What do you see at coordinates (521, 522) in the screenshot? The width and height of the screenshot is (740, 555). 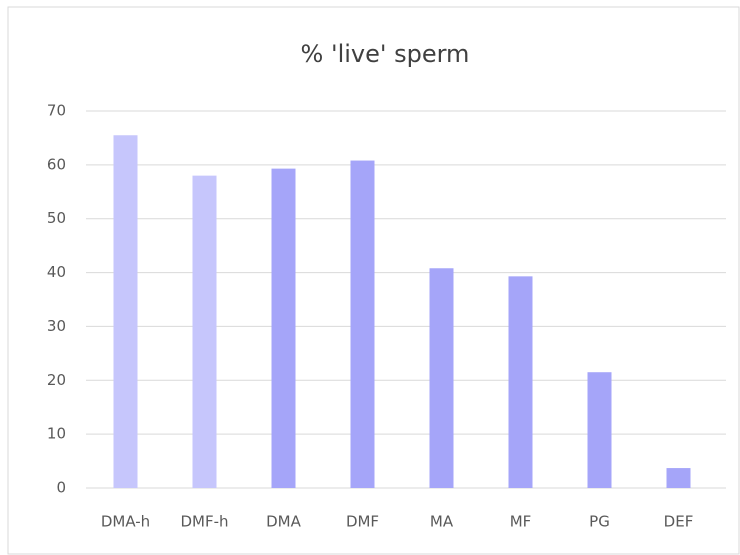 I see `x-tick-label: MF` at bounding box center [521, 522].